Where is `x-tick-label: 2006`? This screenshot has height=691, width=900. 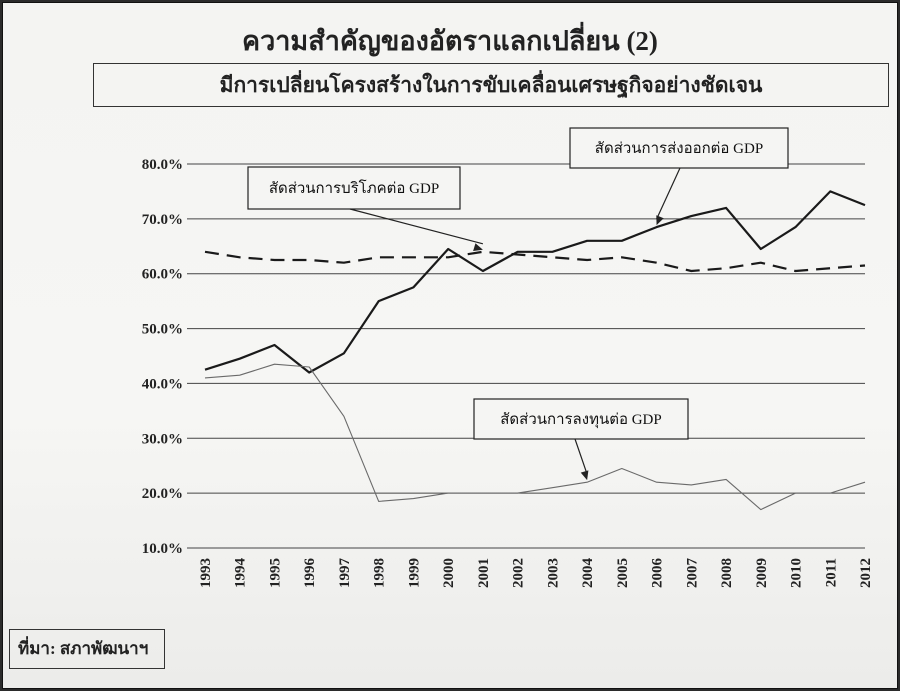 x-tick-label: 2006 is located at coordinates (658, 573).